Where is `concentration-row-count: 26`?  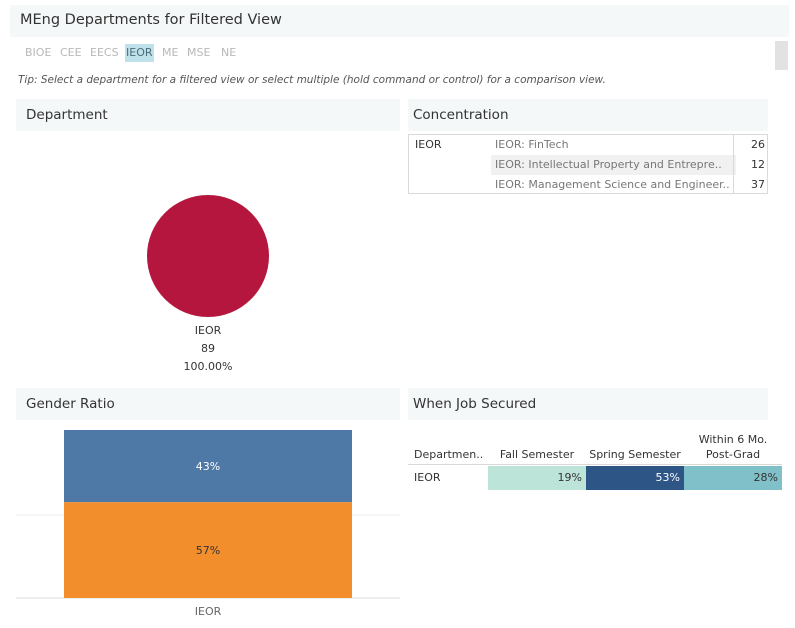 concentration-row-count: 26 is located at coordinates (758, 144).